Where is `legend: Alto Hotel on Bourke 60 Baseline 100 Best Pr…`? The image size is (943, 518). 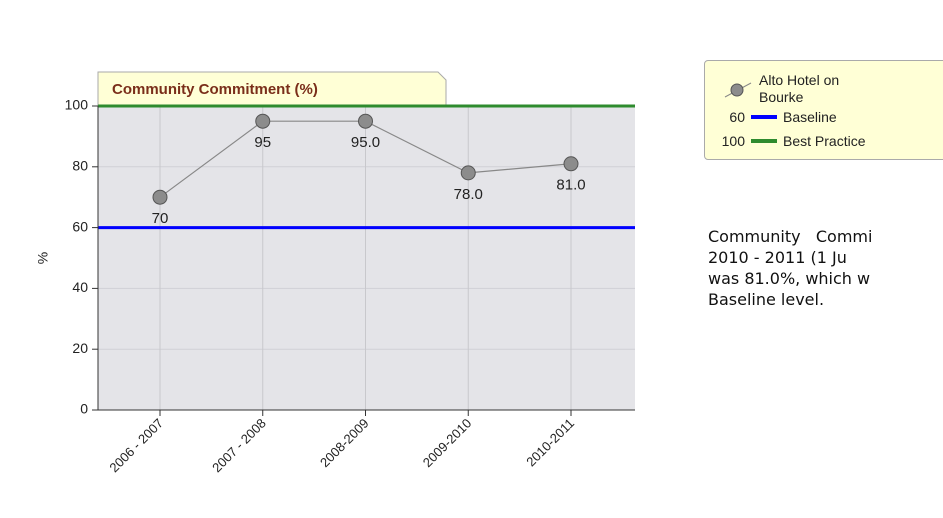 legend: Alto Hotel on Bourke 60 Baseline 100 Best Pr… is located at coordinates (823, 110).